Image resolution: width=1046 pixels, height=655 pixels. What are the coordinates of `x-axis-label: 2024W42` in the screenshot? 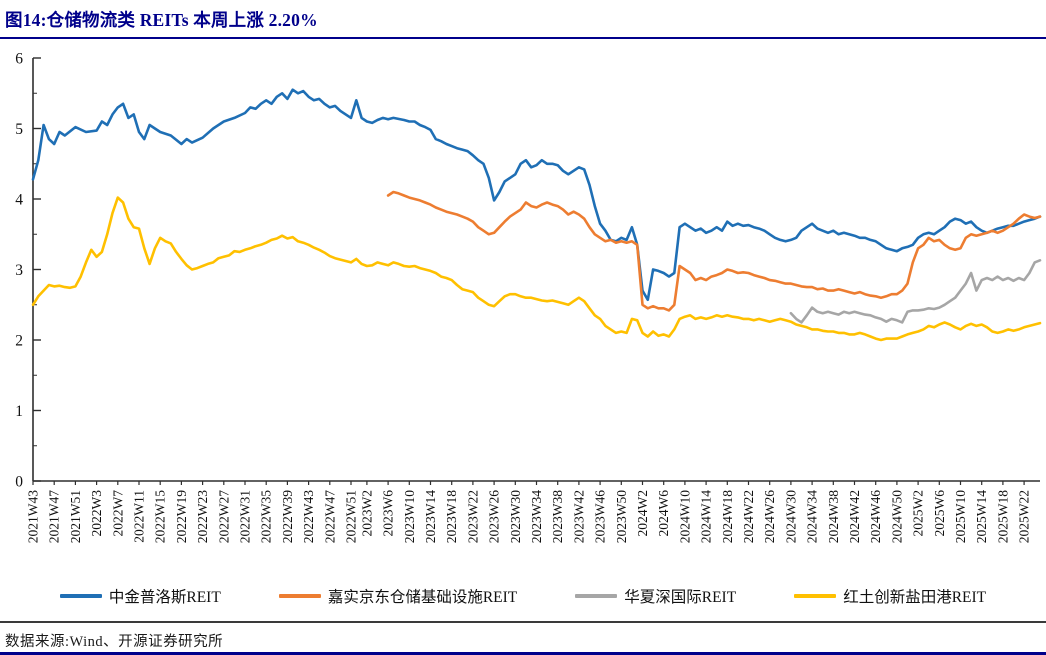 It's located at (854, 516).